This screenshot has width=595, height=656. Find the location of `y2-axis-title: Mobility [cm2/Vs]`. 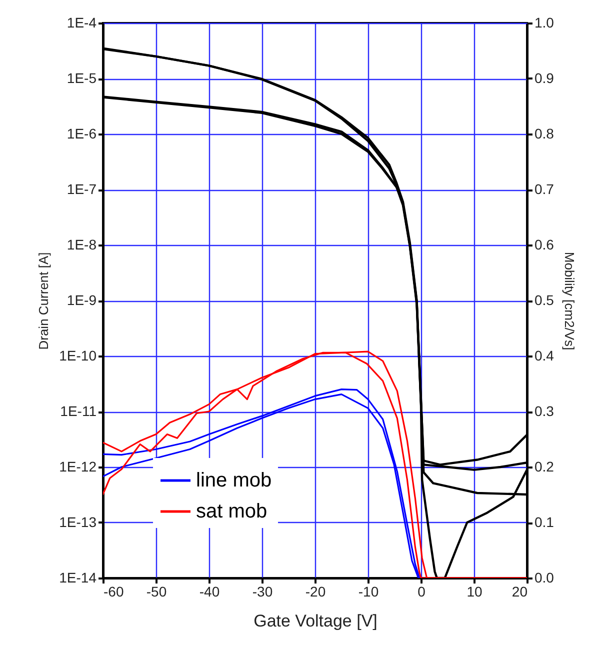

y2-axis-title: Mobility [cm2/Vs] is located at coordinates (569, 301).